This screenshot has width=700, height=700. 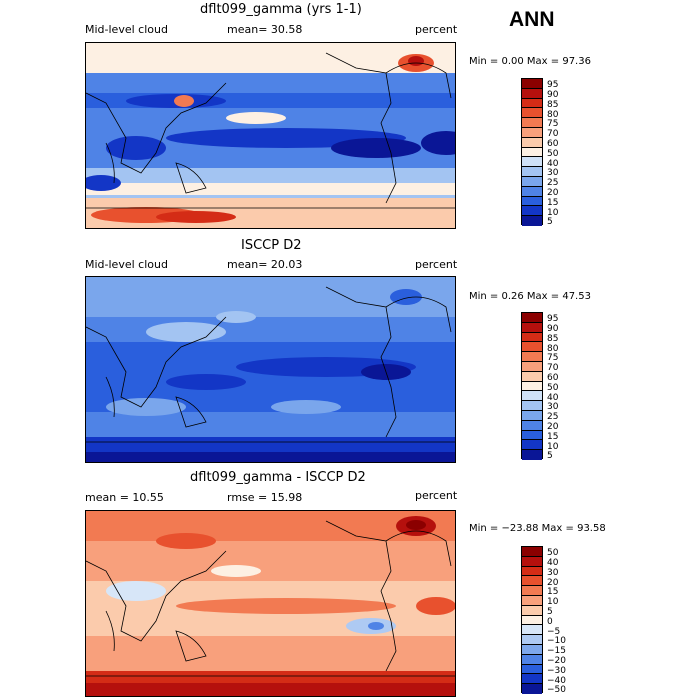 What do you see at coordinates (265, 264) in the screenshot?
I see `panel2-mean: mean= 20.03` at bounding box center [265, 264].